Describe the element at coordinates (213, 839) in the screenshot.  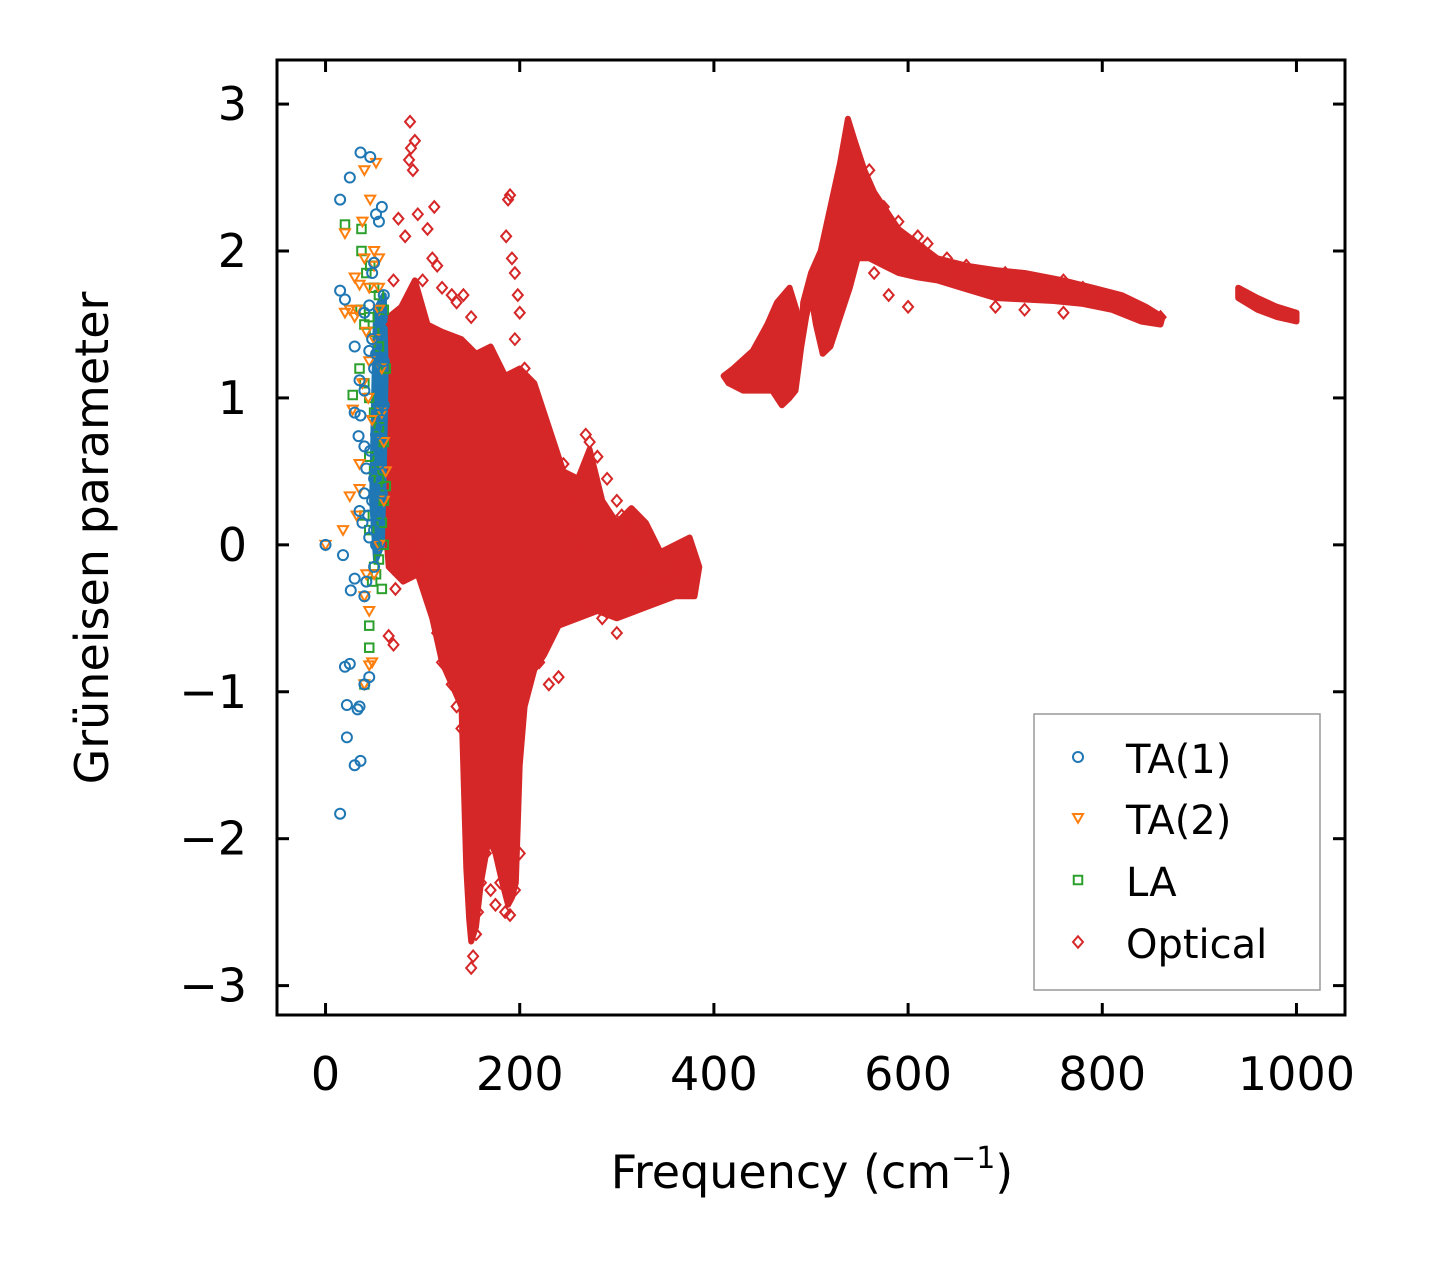
I see `y-tick-label: −2` at that location.